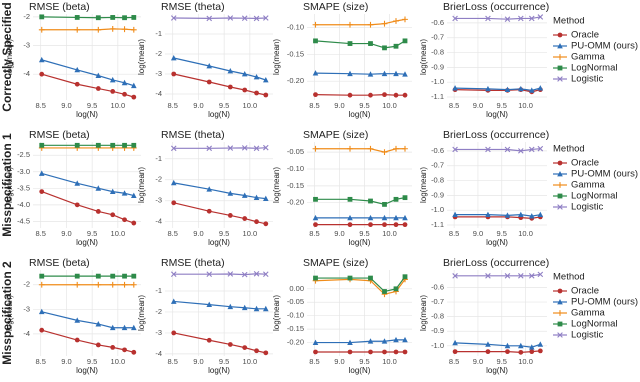  I want to click on x-tick-label: 10.0, so click(525, 361).